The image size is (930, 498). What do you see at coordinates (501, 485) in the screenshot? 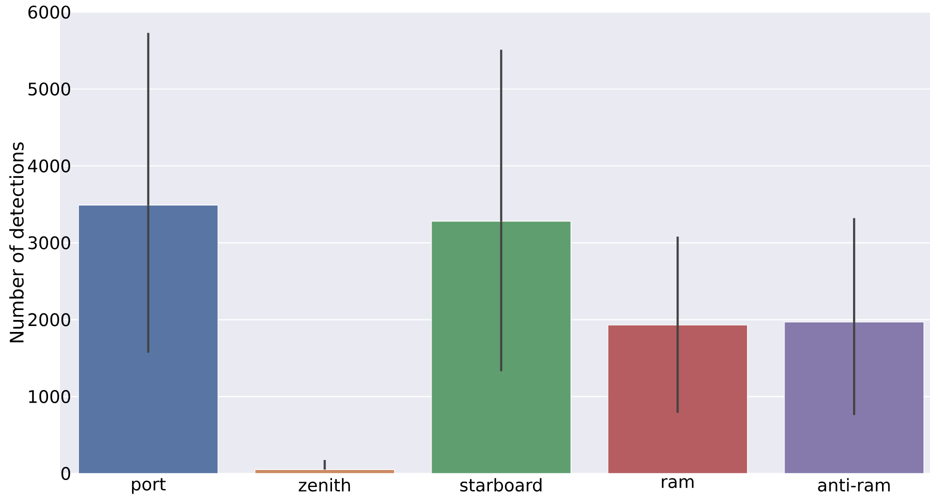
I see `x-tick-label: starboard` at bounding box center [501, 485].